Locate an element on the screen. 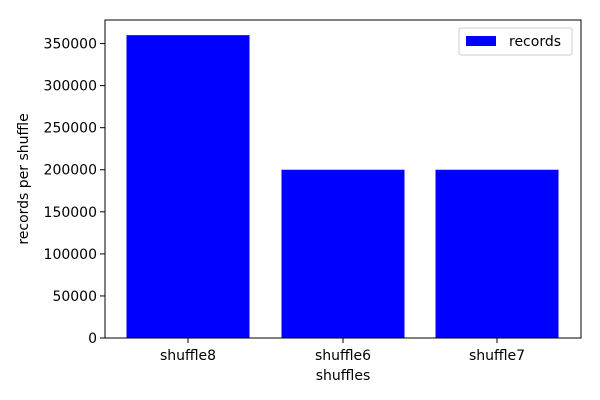  y-tick-label-100000: 100000 is located at coordinates (70, 255).